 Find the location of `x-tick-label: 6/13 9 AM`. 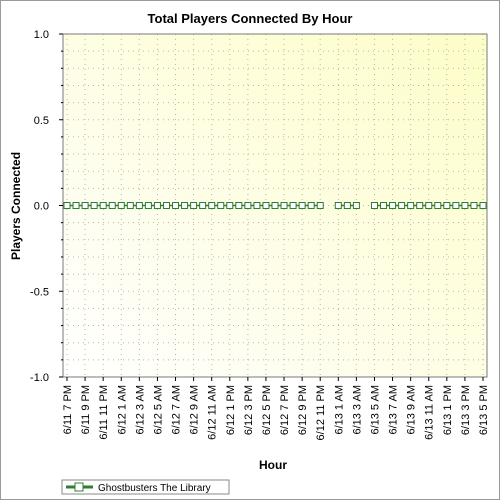

x-tick-label: 6/13 9 AM is located at coordinates (412, 410).